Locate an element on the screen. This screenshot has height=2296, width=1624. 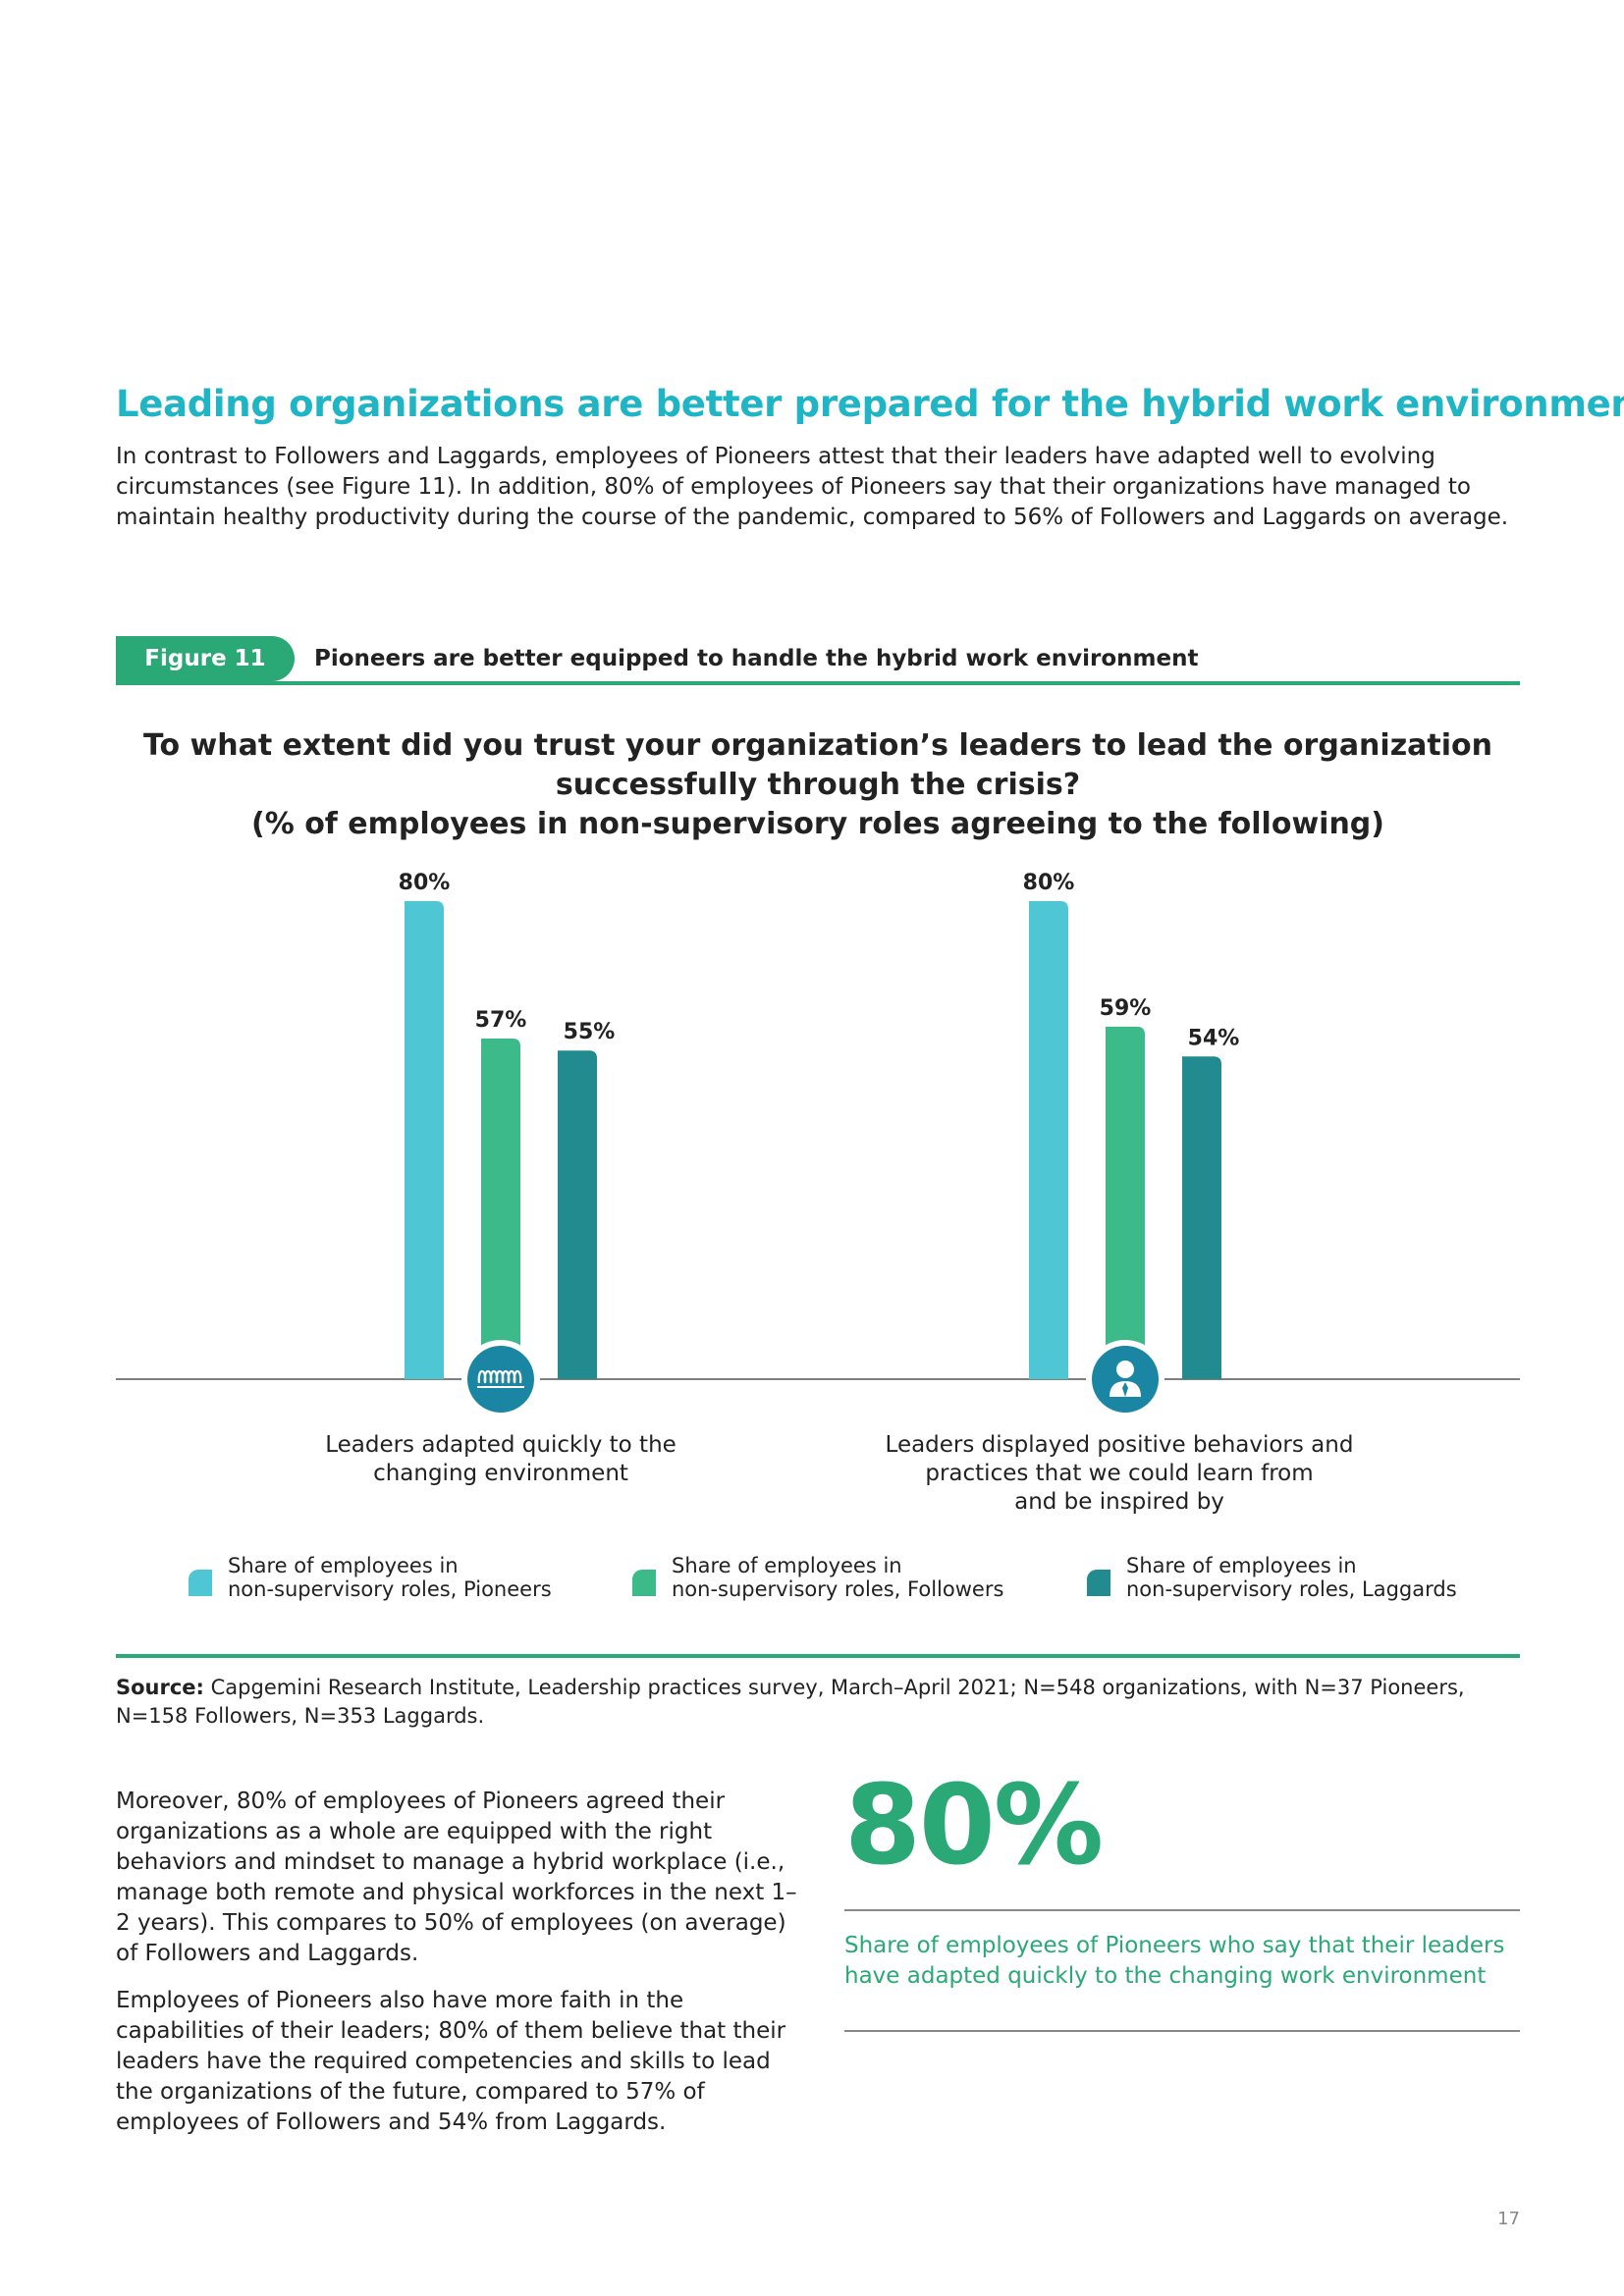
category-label-line: practices that we could learn from is located at coordinates (1119, 1473).